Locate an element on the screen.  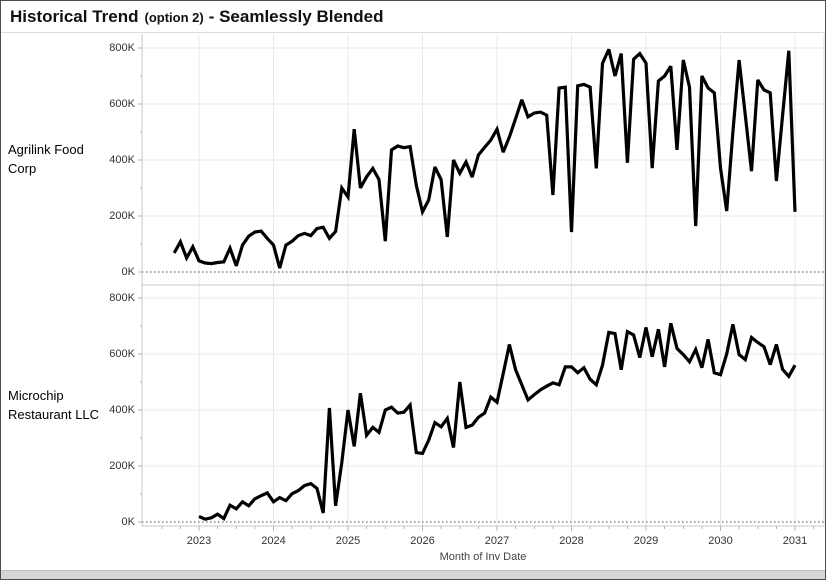
x-tick-label-2024: 2024 is located at coordinates (273, 541).